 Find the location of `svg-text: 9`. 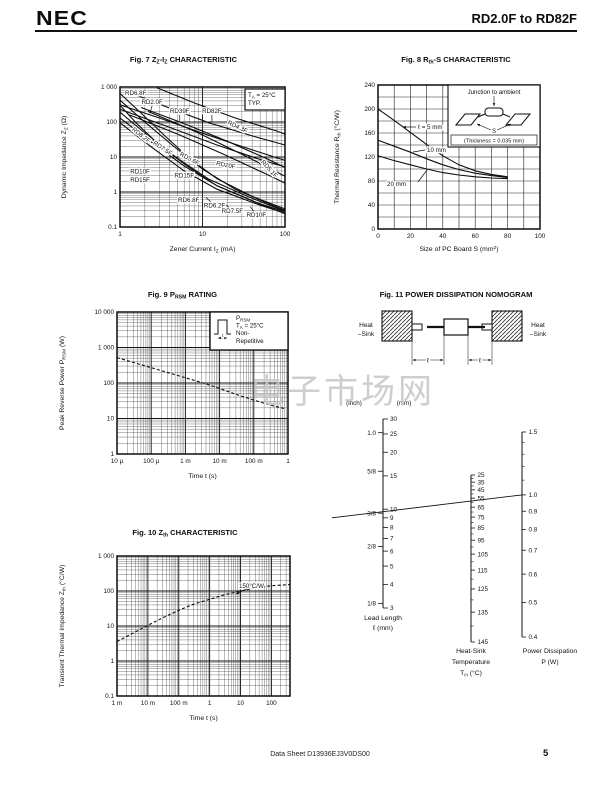

svg-text: 9 is located at coordinates (392, 518).